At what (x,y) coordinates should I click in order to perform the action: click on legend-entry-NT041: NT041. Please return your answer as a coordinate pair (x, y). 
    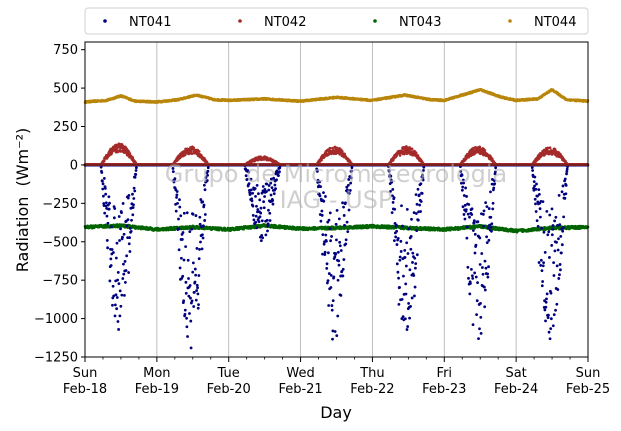
    Looking at the image, I should click on (137, 22).